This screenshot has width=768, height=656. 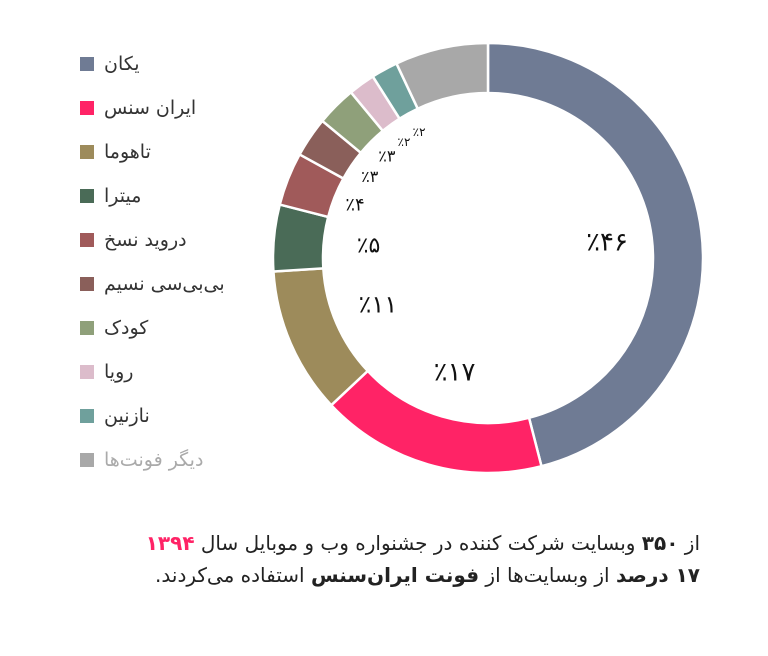 What do you see at coordinates (123, 196) in the screenshot?
I see `legend-label: میترا` at bounding box center [123, 196].